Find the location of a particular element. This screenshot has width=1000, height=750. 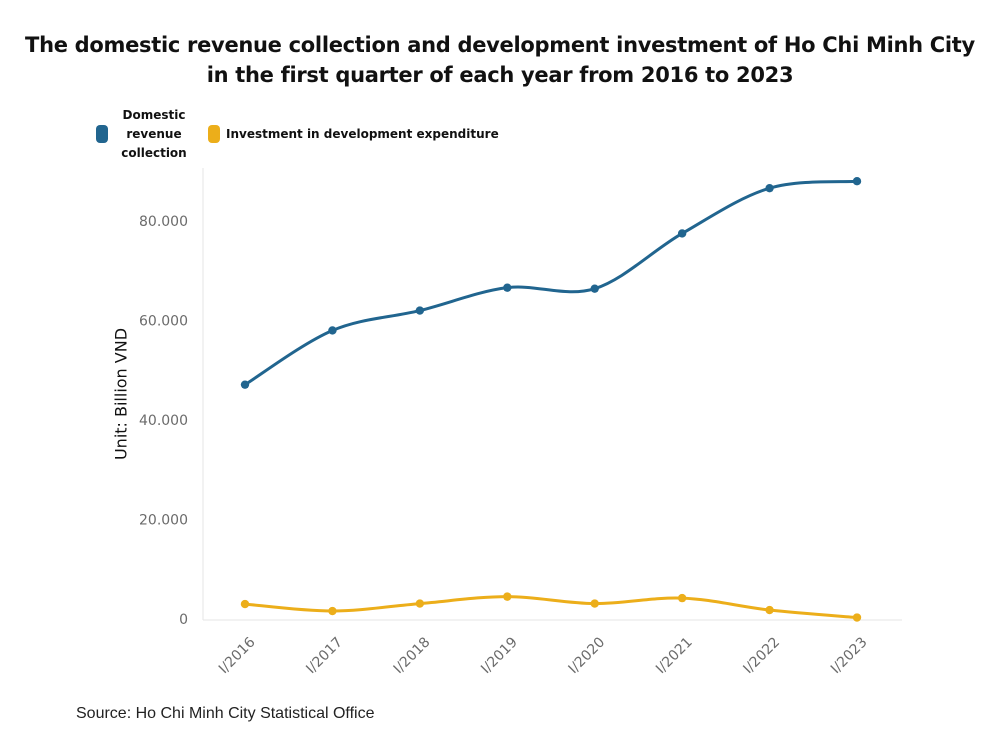

x-tick-label: I/2019 is located at coordinates (499, 655).